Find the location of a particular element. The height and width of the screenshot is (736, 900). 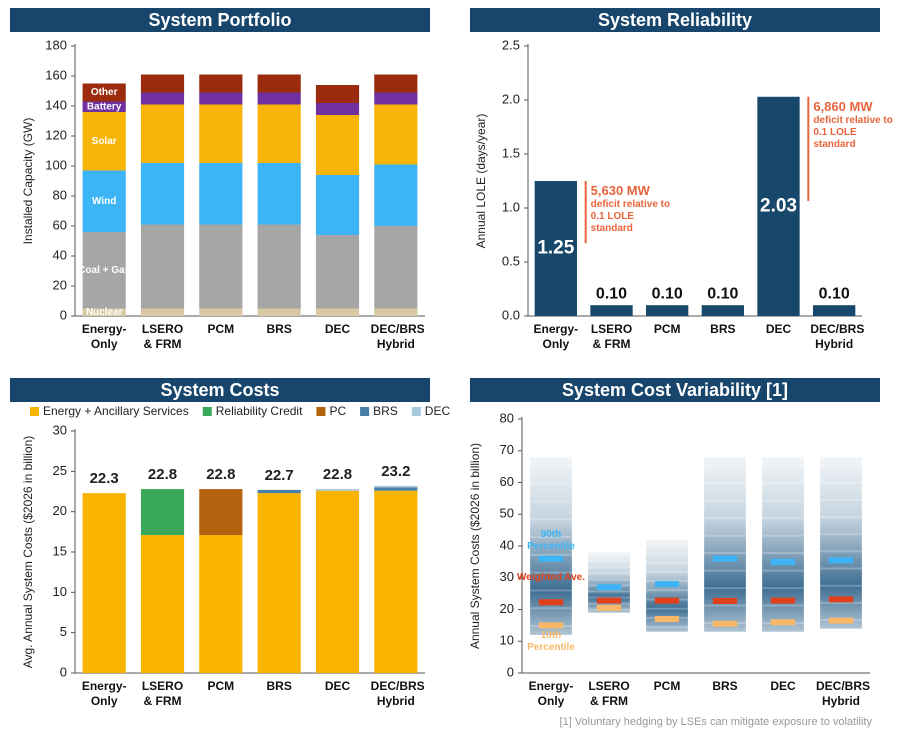

y-tick-label: 0 is located at coordinates (510, 671).